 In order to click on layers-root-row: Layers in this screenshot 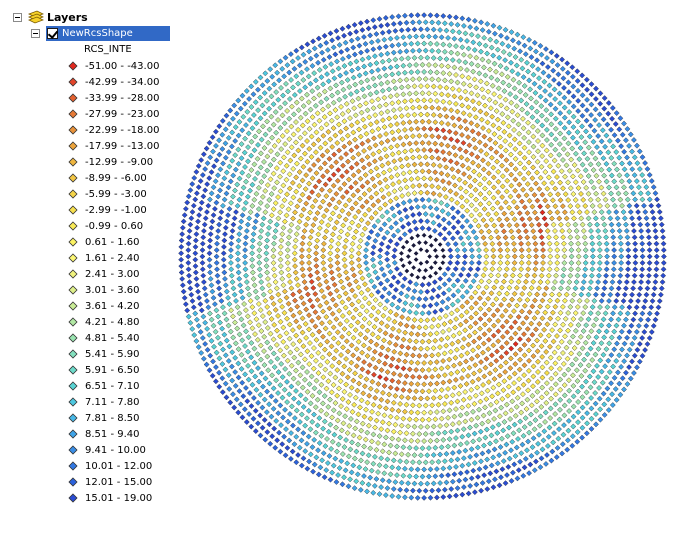, I will do `click(50, 17)`.